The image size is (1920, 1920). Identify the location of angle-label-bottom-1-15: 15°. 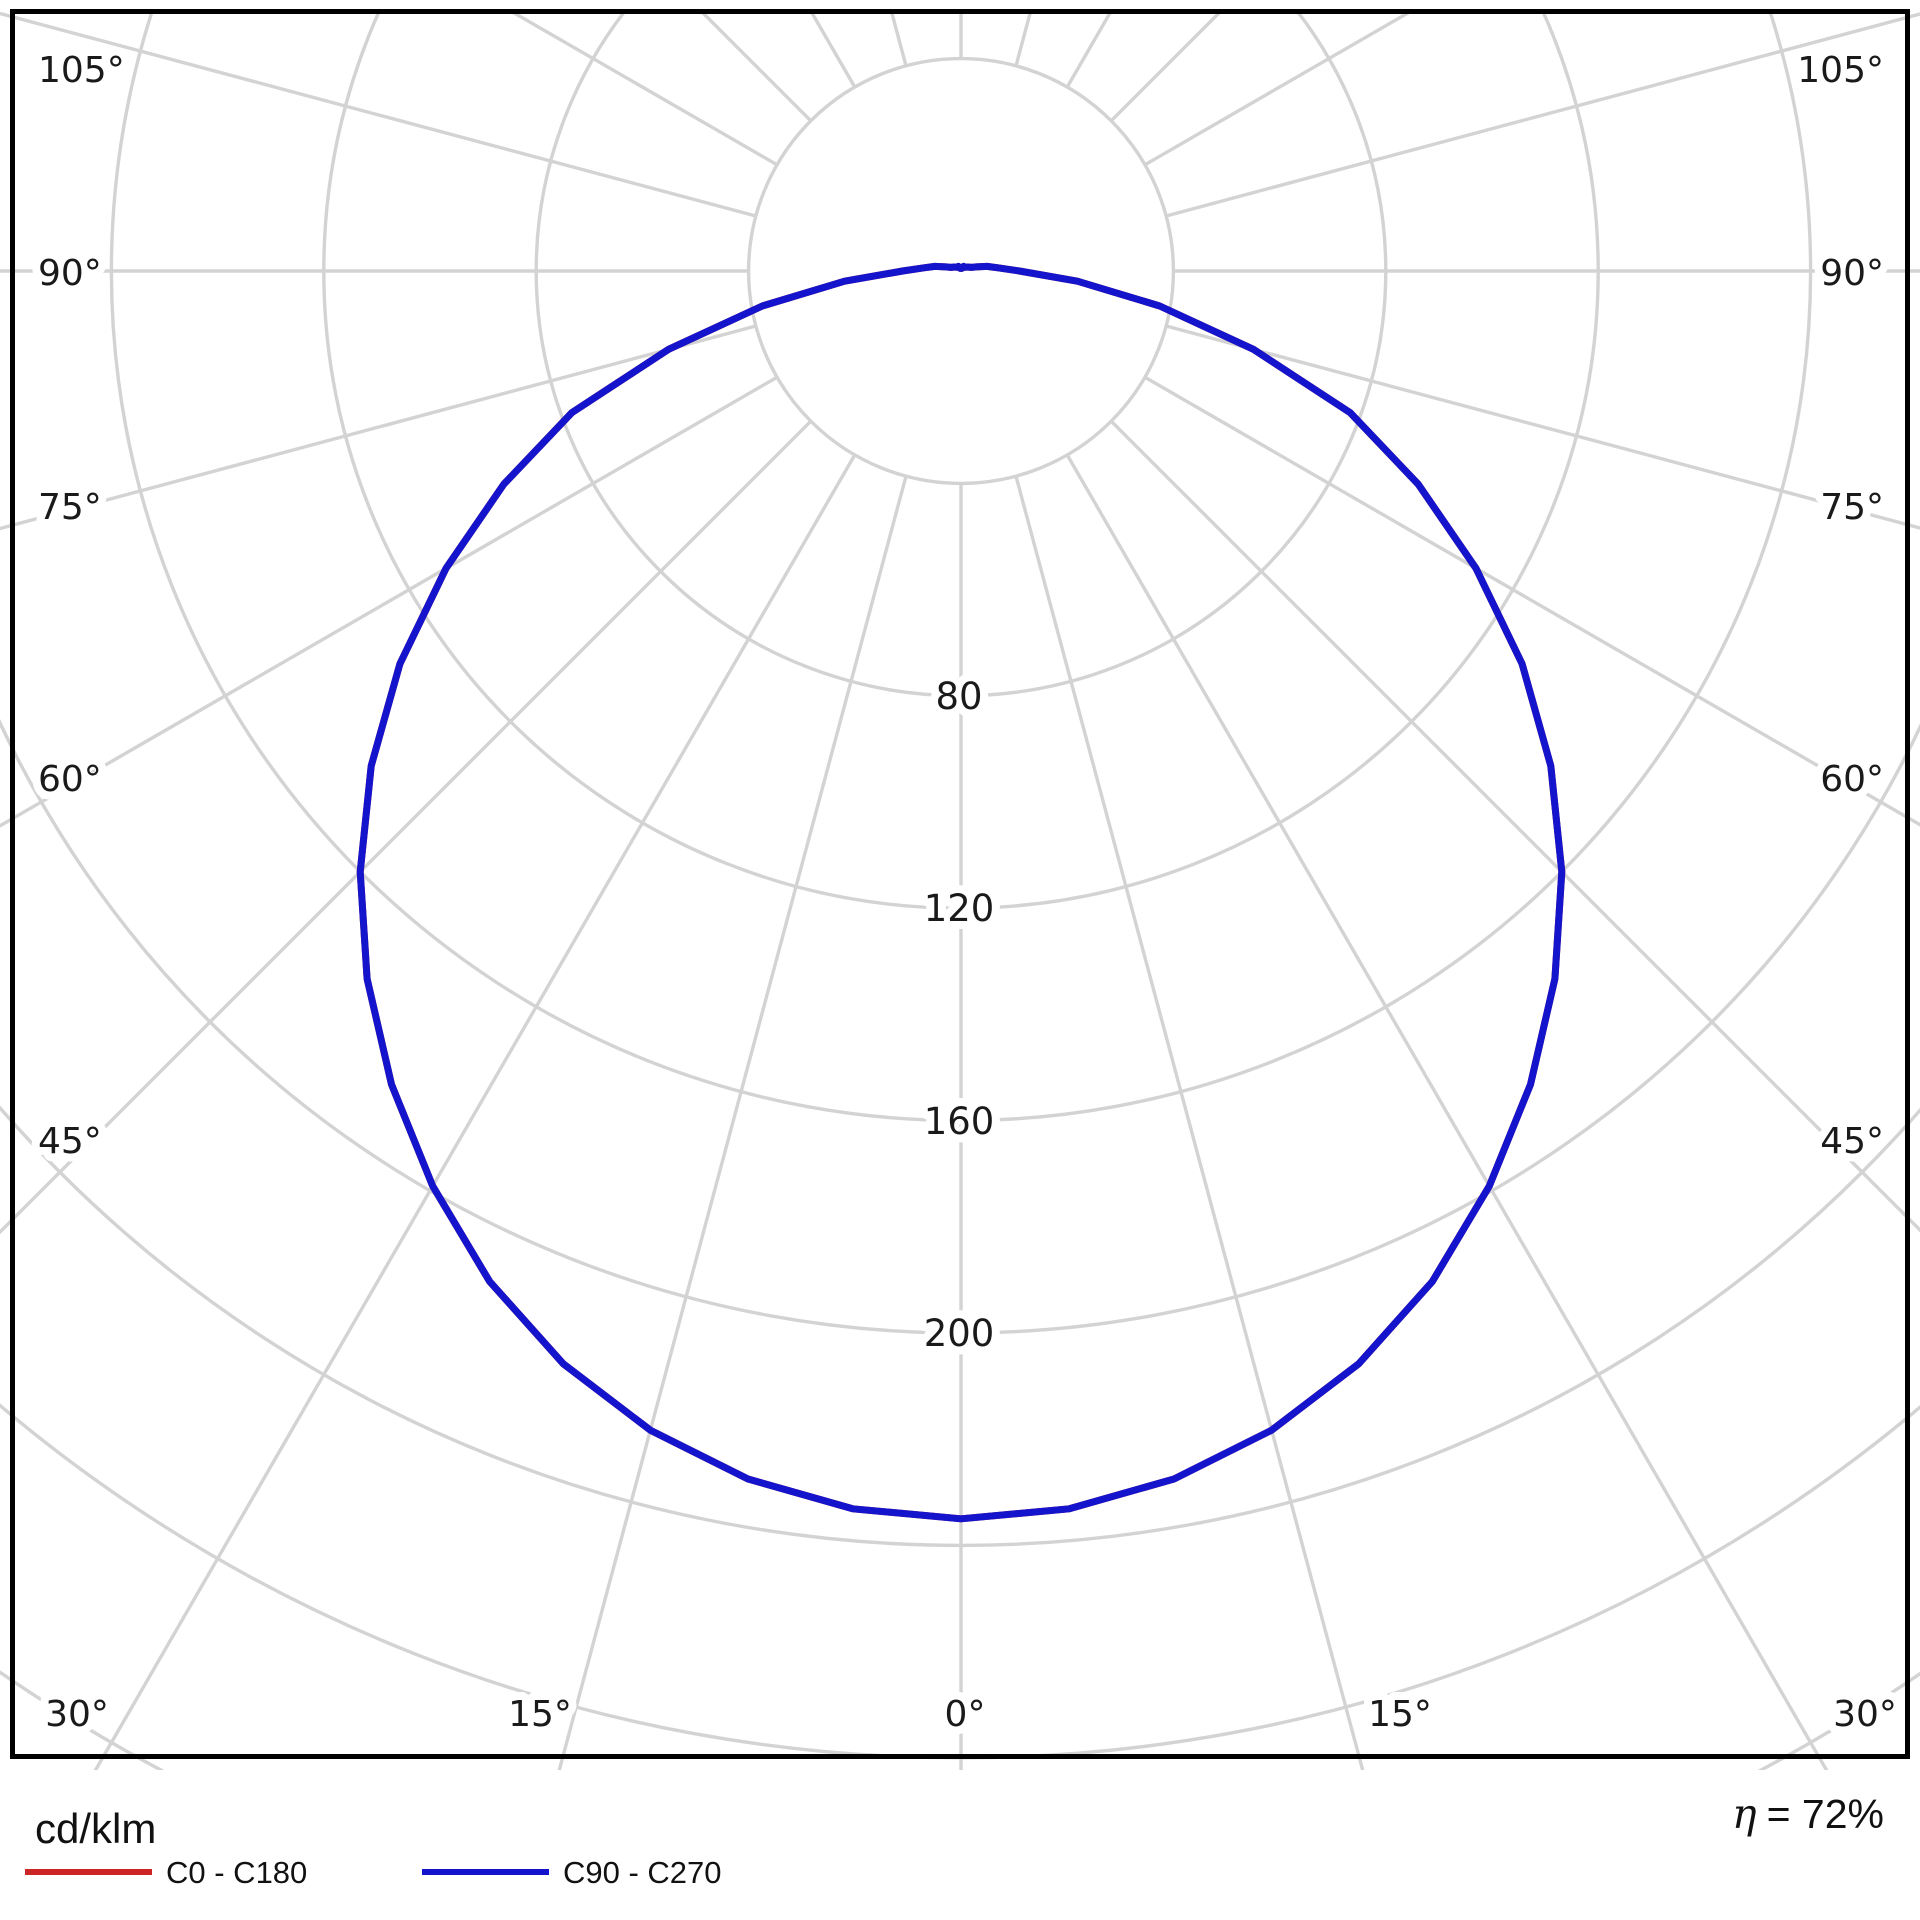
(540, 1714).